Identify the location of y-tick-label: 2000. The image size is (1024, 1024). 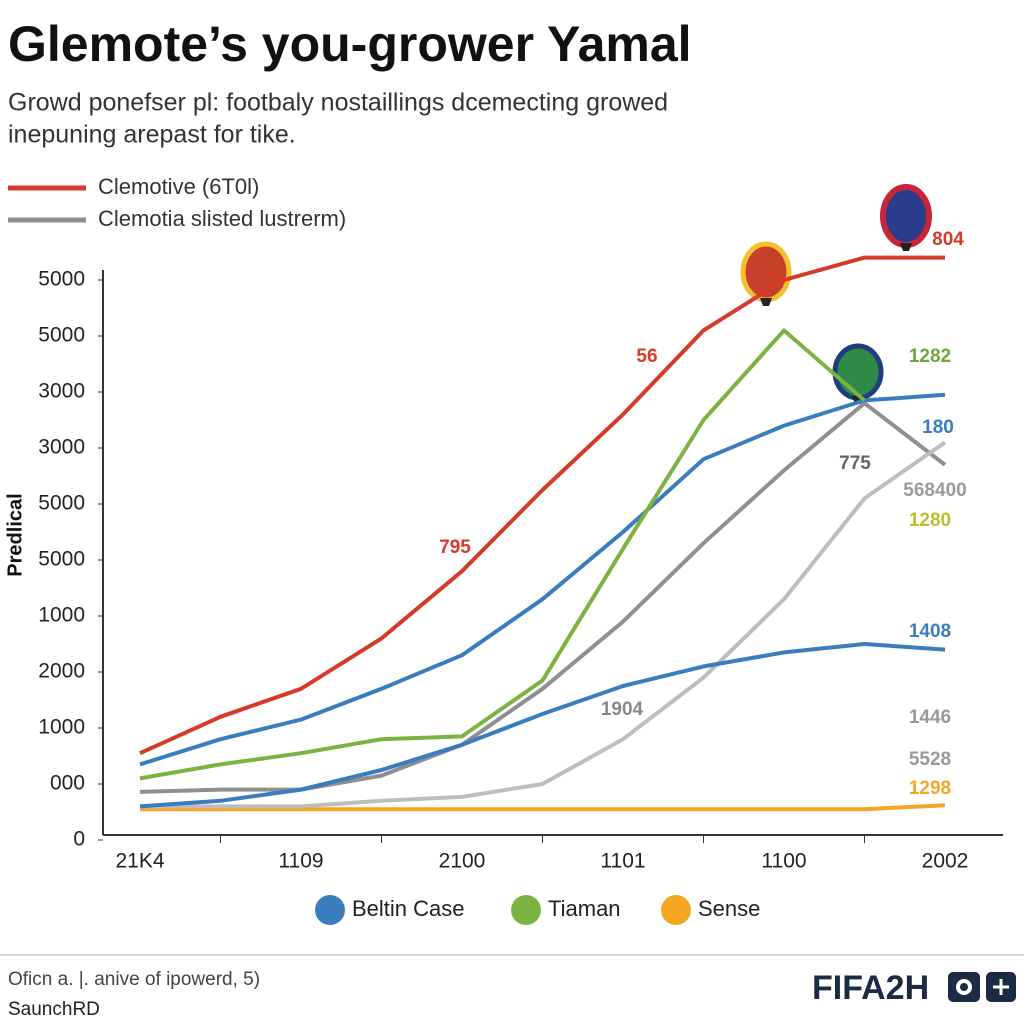
(61, 671).